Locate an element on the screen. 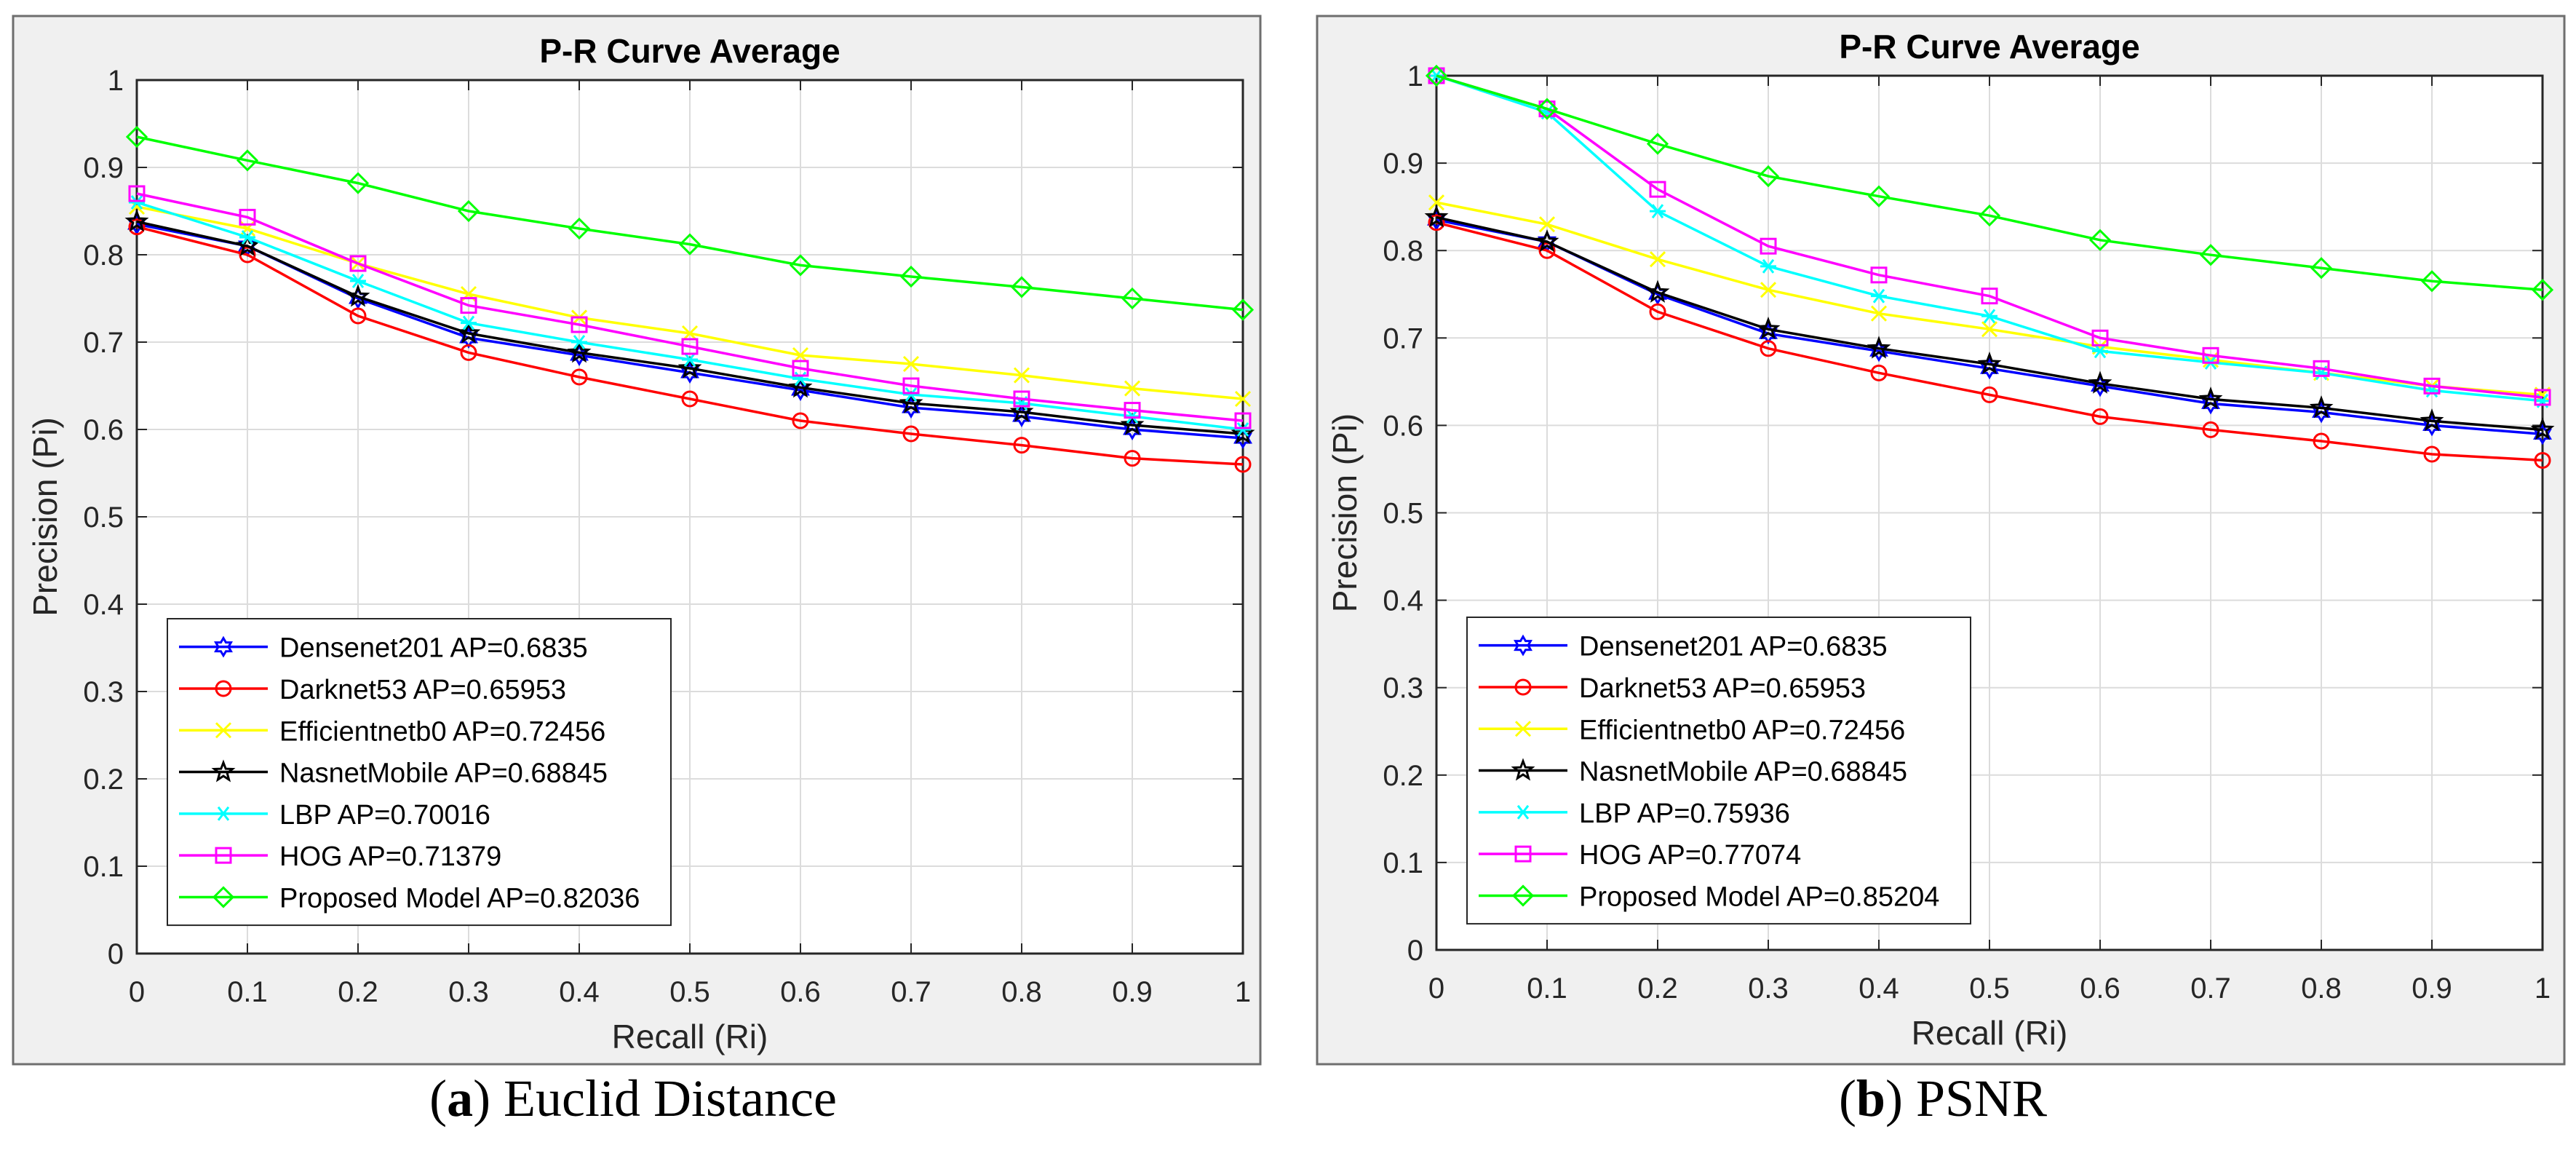 The width and height of the screenshot is (2576, 1153). legend-entry: Densenet201 AP=0.6835 is located at coordinates (1683, 647).